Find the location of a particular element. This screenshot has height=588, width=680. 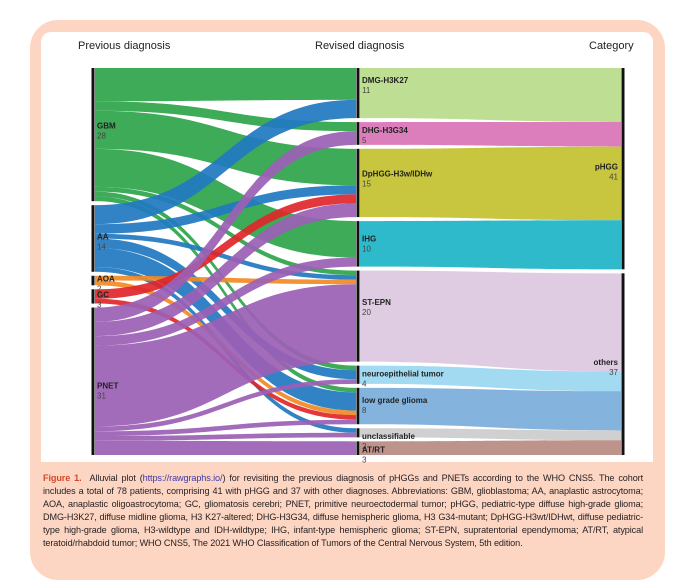

node-value-phgg: 41 is located at coordinates (613, 177).